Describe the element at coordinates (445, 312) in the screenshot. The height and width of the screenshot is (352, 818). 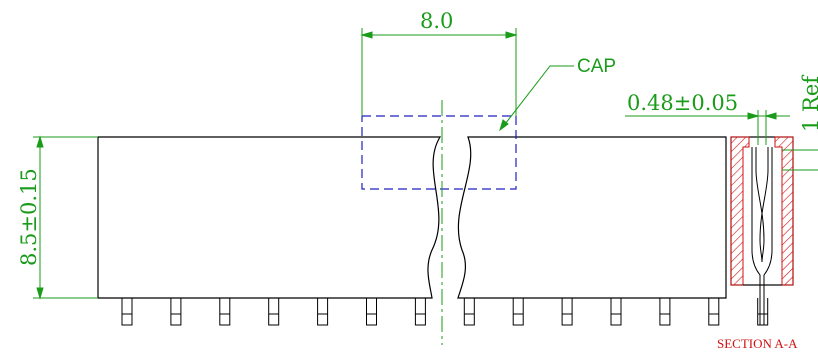
I see `pin-row` at that location.